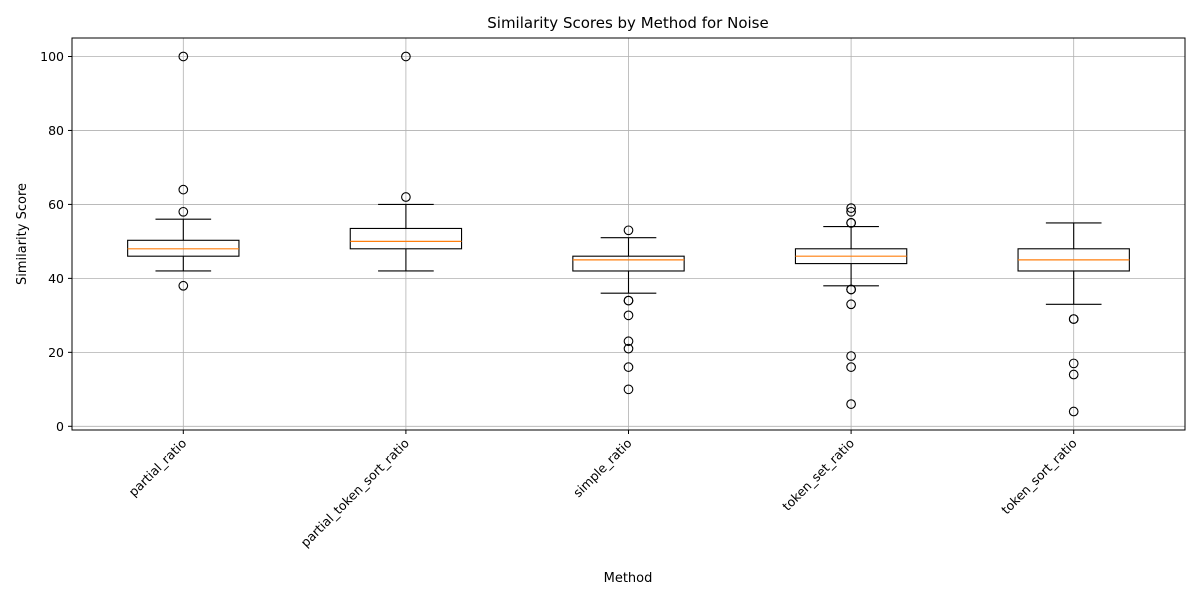 The height and width of the screenshot is (600, 1200). I want to click on x-tick-label: partial_token_sort_ratio, so click(354, 493).